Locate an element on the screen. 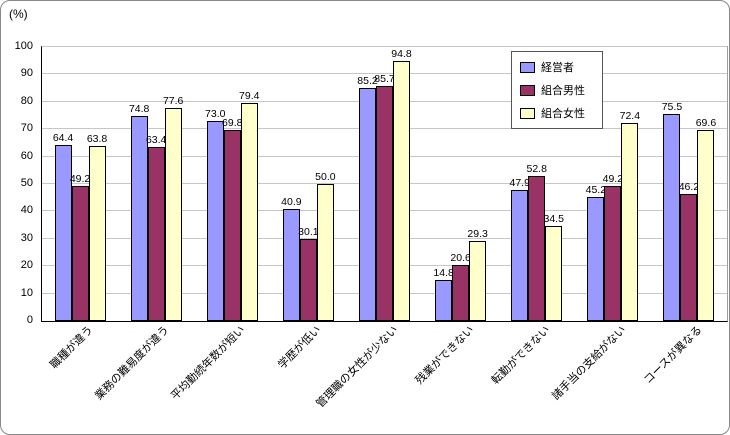  y-tick-label: 10 is located at coordinates (26, 292).